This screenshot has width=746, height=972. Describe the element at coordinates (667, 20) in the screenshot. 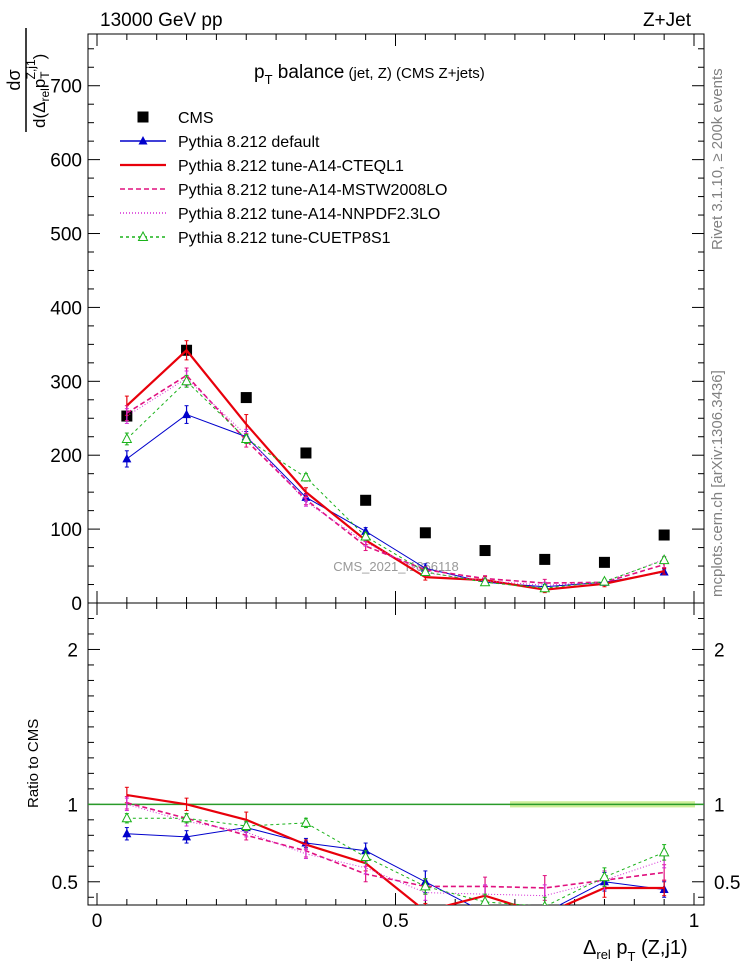

I see `process-label: Z+Jet` at that location.